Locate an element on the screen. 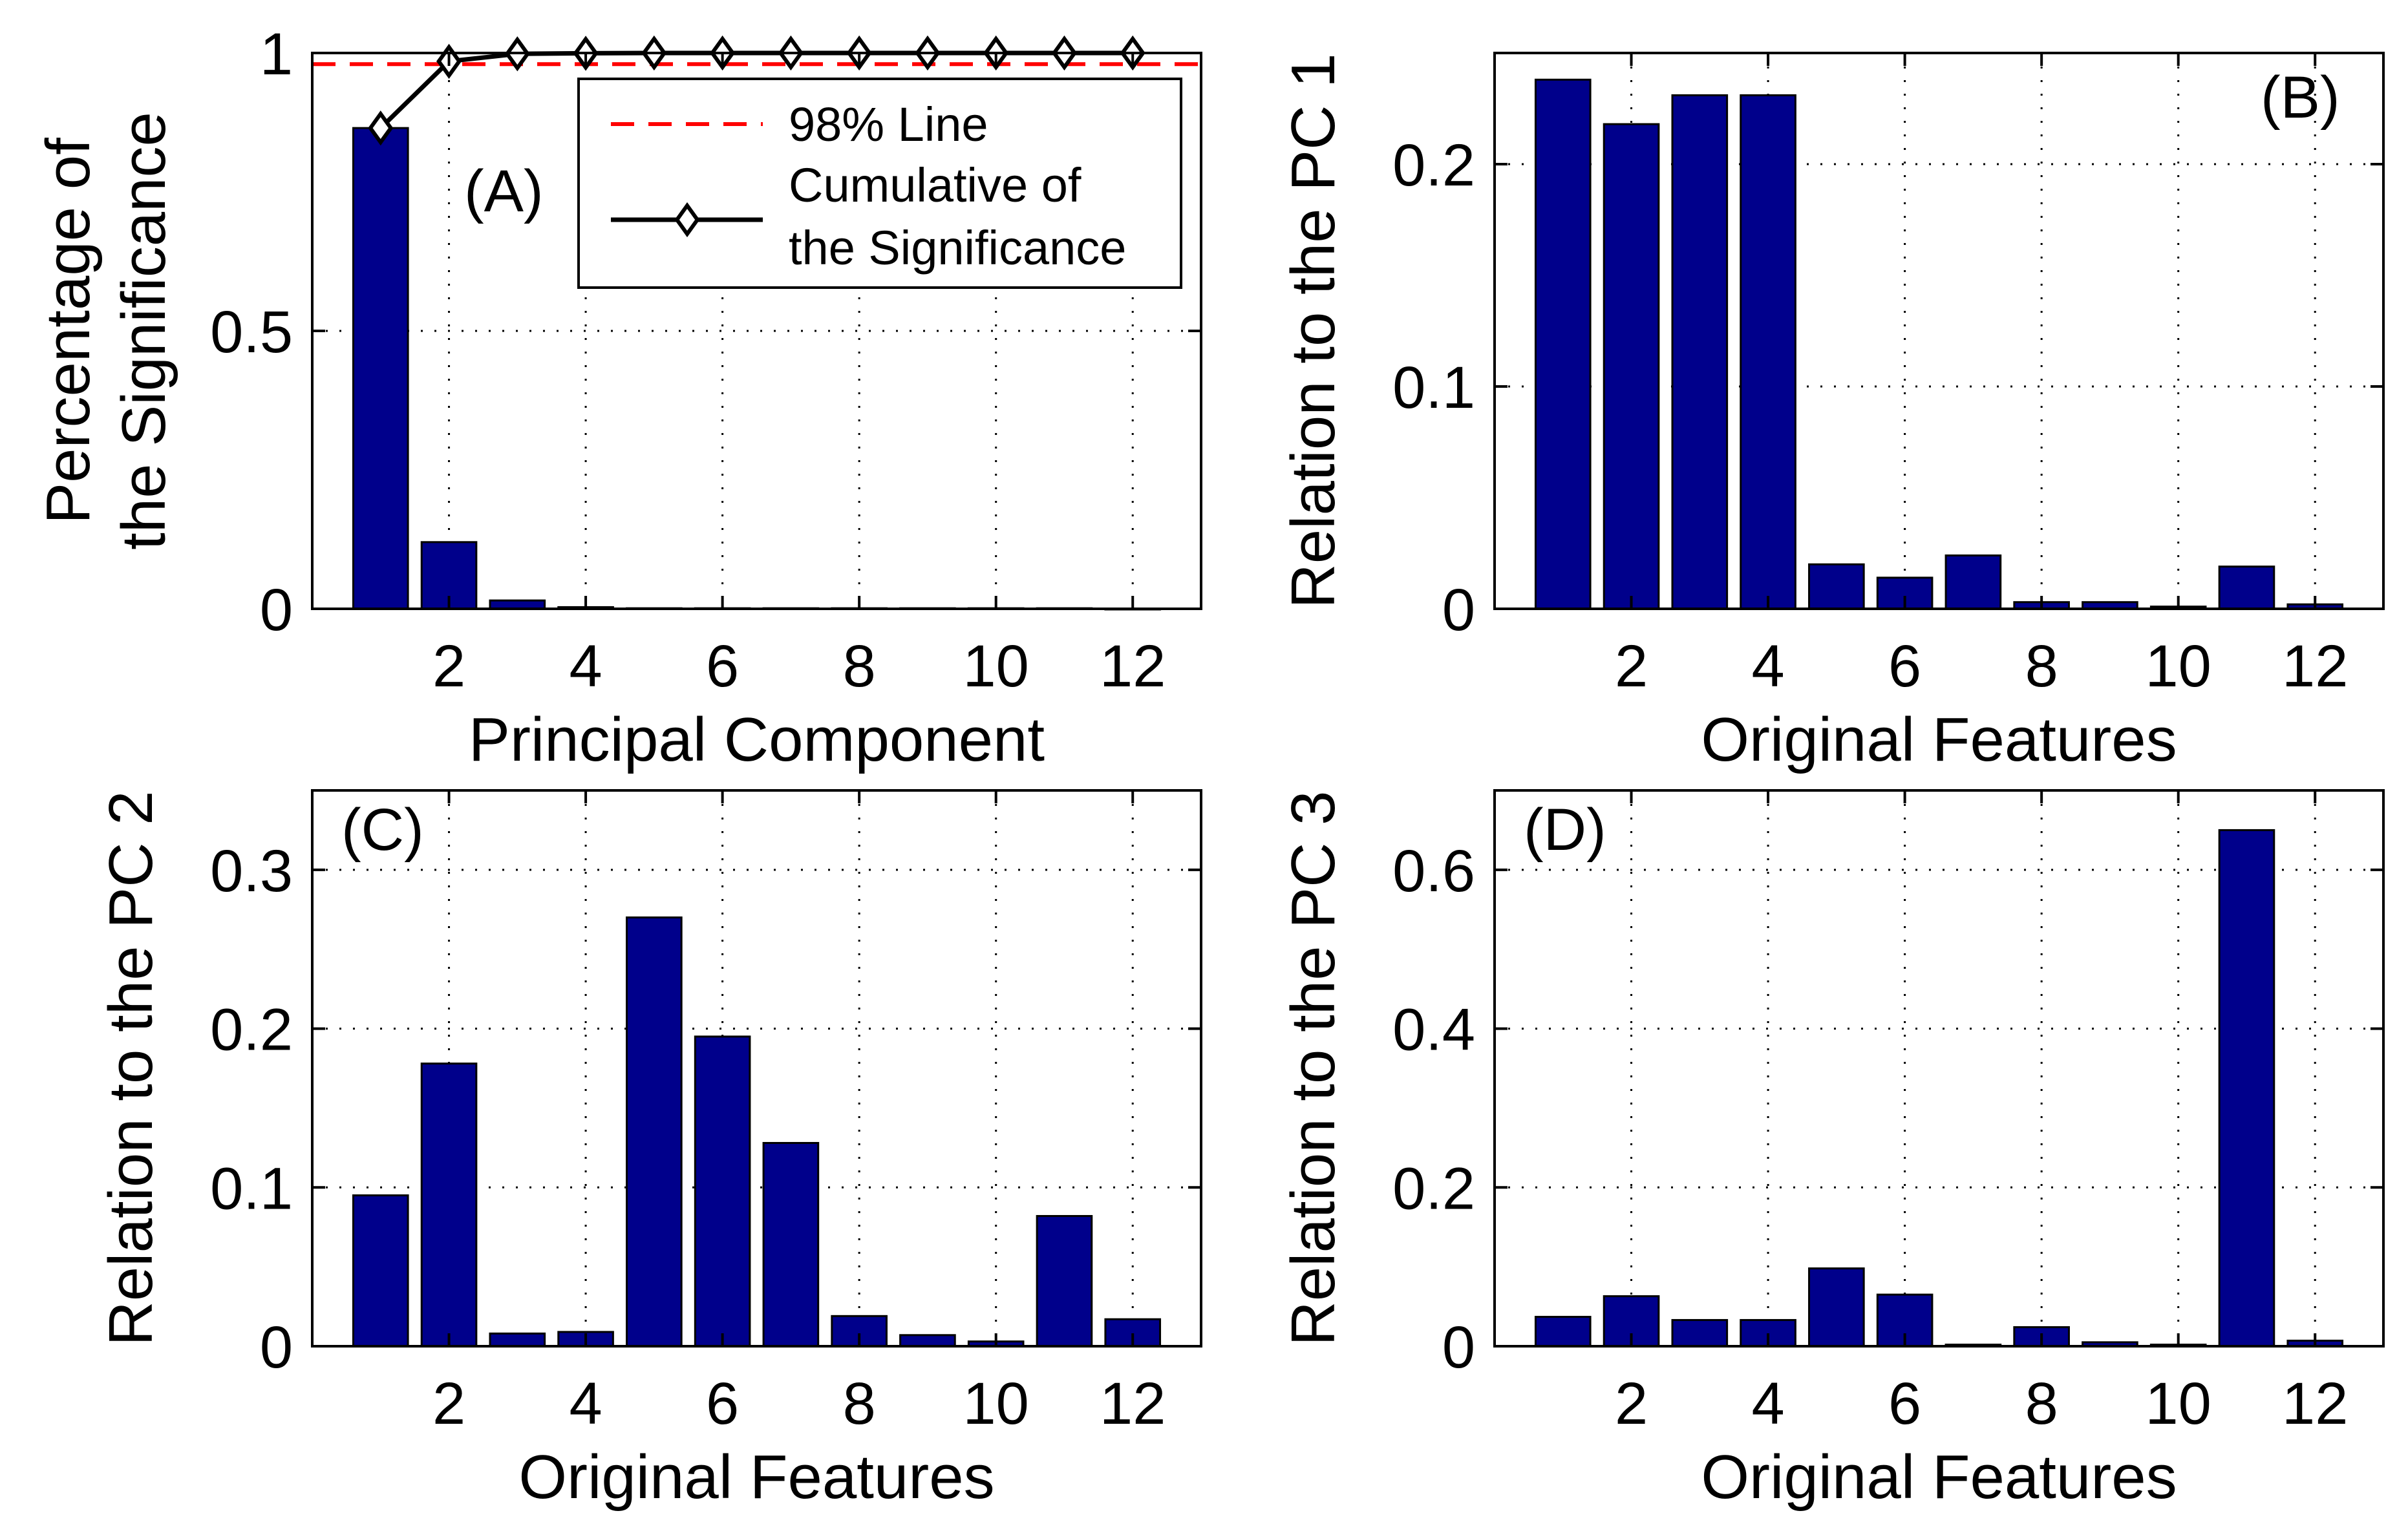 This screenshot has width=2408, height=1533. panel-a-label: (A) is located at coordinates (504, 191).